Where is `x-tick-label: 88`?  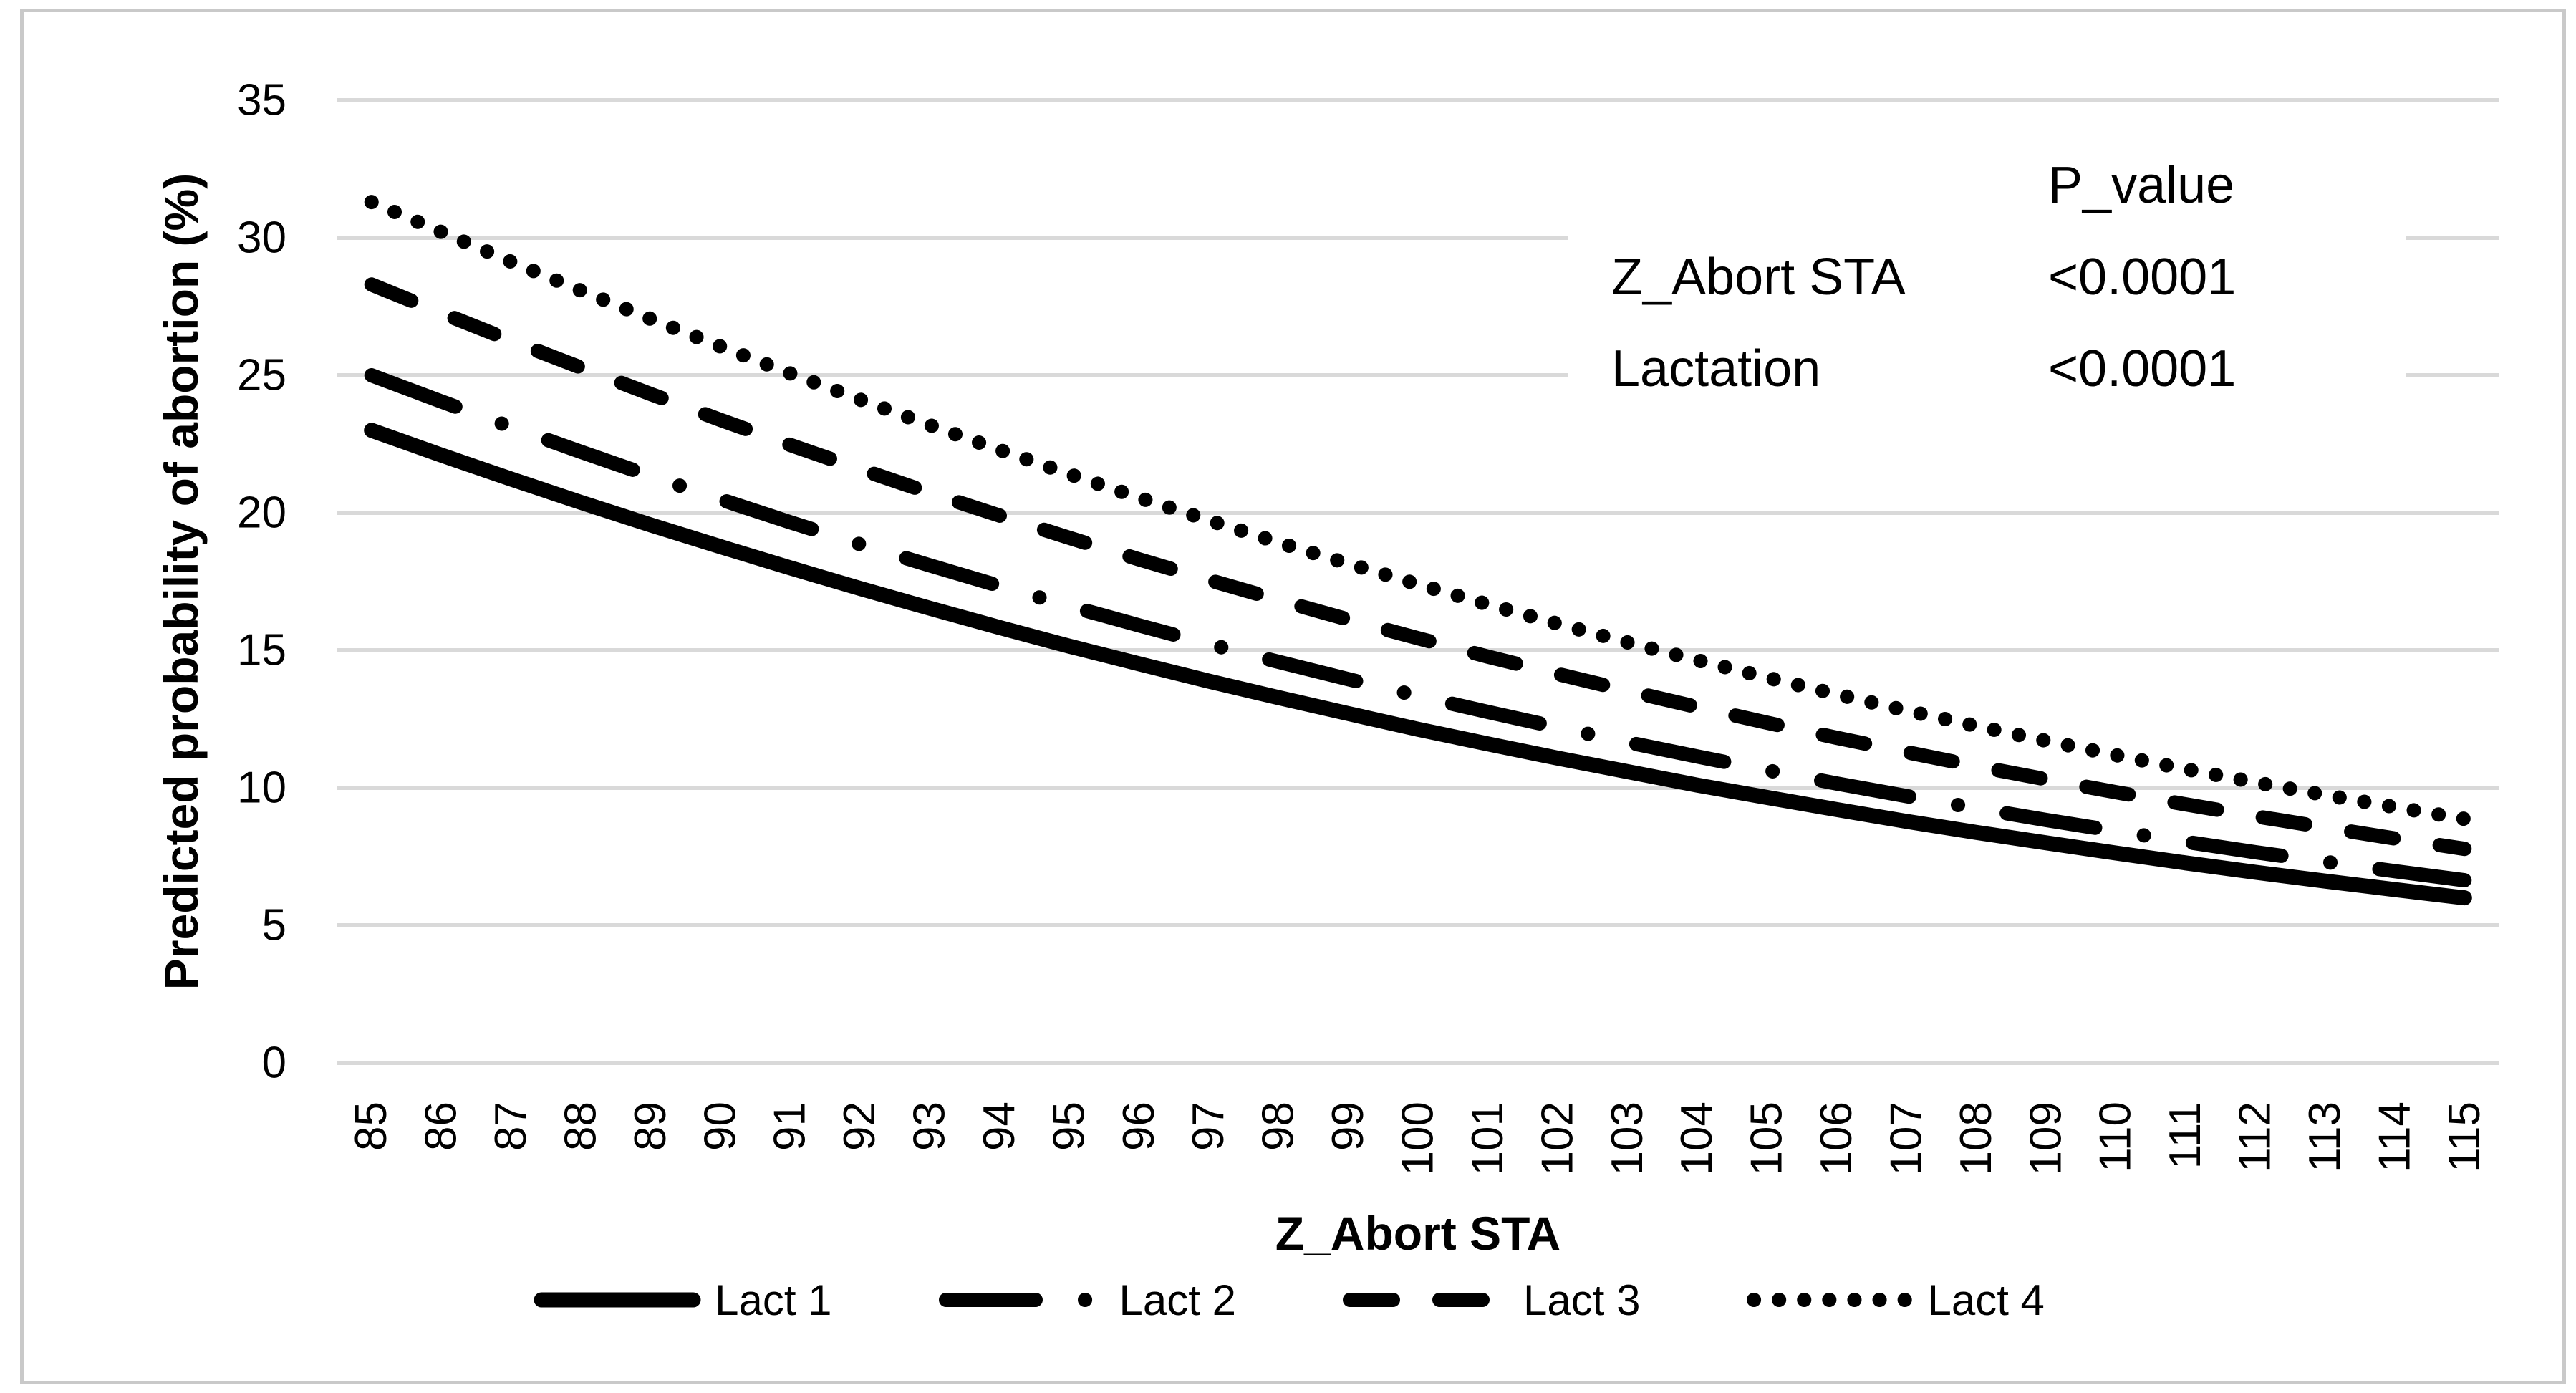
x-tick-label: 88 is located at coordinates (580, 1126).